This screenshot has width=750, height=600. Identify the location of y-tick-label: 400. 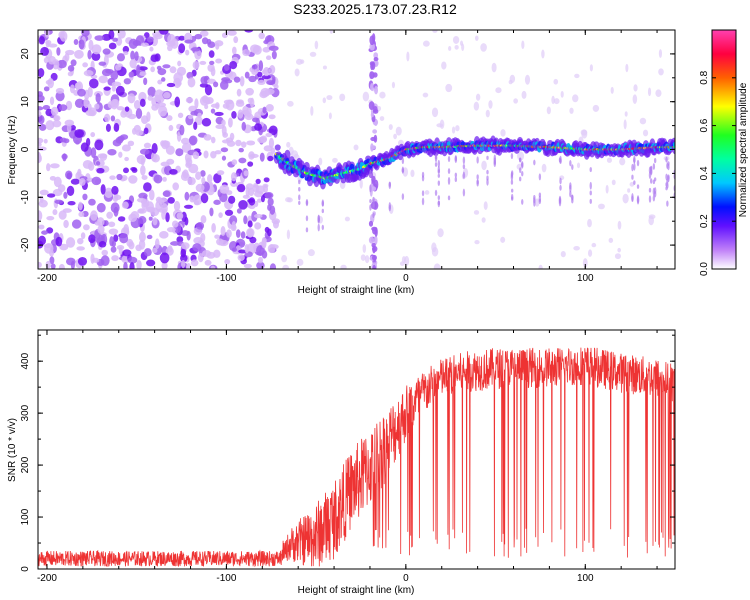
(25, 360).